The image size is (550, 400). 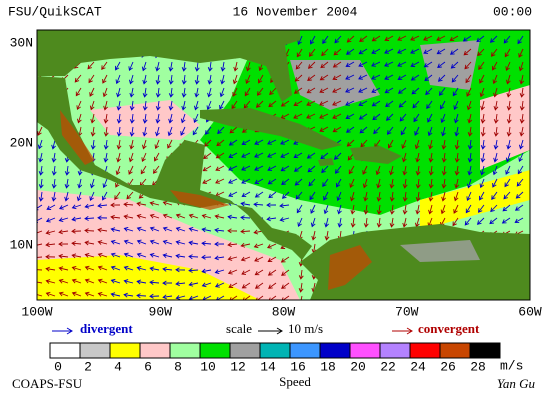 What do you see at coordinates (238, 366) in the screenshot?
I see `colorbar-label: 12` at bounding box center [238, 366].